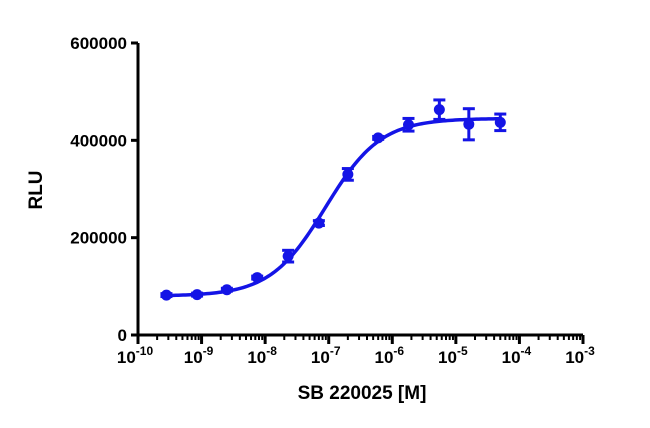  What do you see at coordinates (98, 43) in the screenshot?
I see `y-tick-label: 600000` at bounding box center [98, 43].